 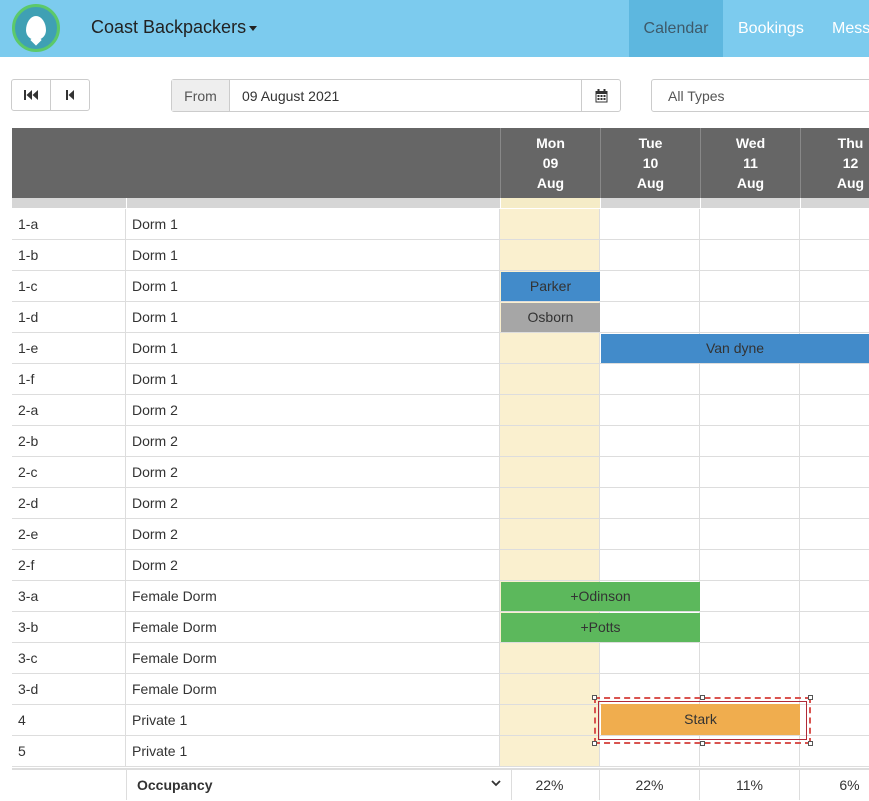 I want to click on occupancy-select: Occupancy, so click(x=319, y=785).